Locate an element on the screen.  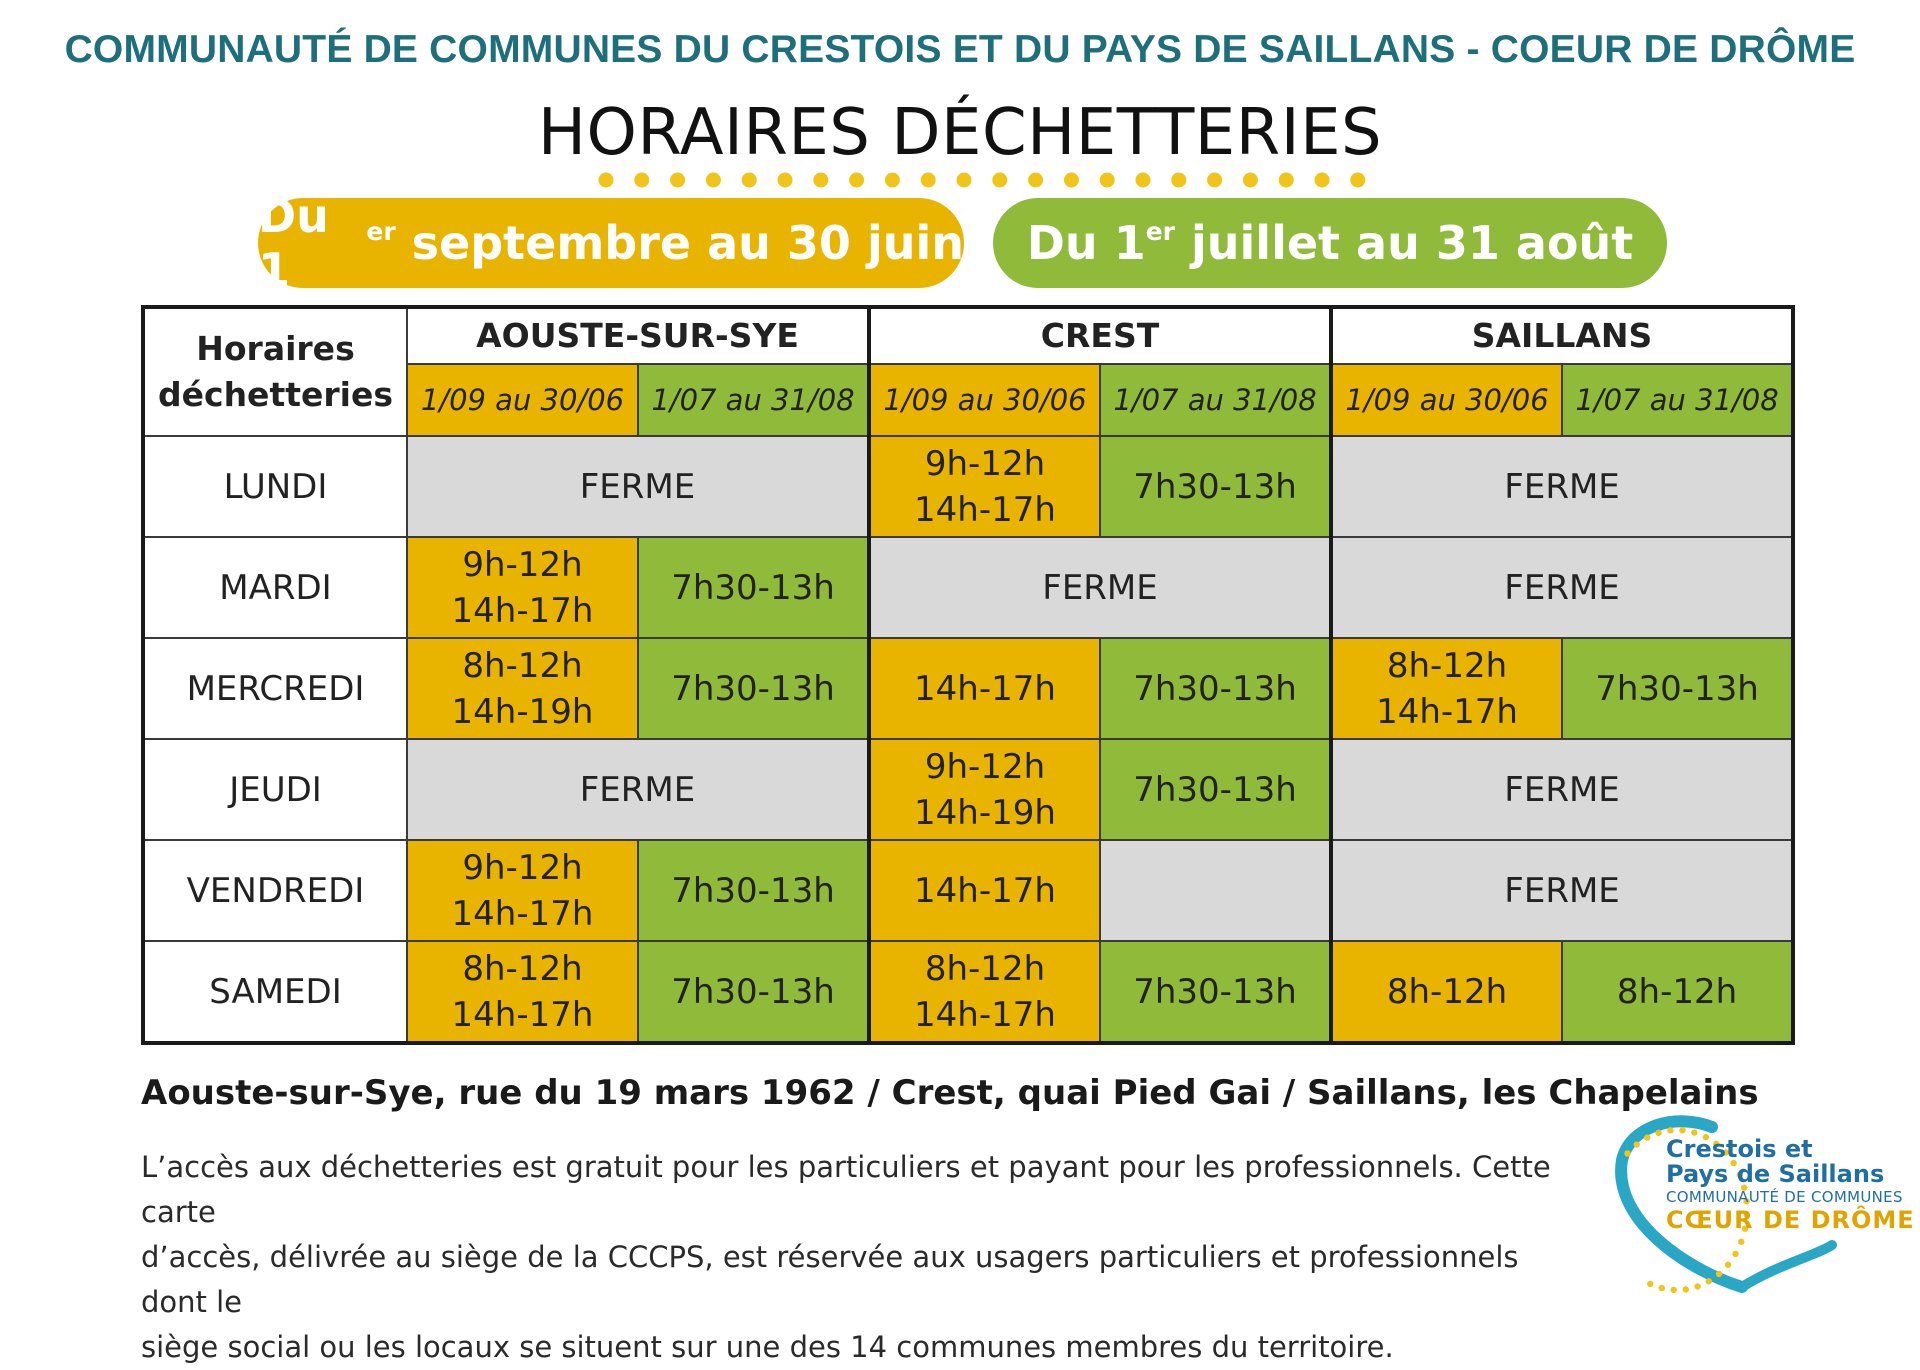
logo-line-2: Pays de Saillans is located at coordinates (1775, 1174).